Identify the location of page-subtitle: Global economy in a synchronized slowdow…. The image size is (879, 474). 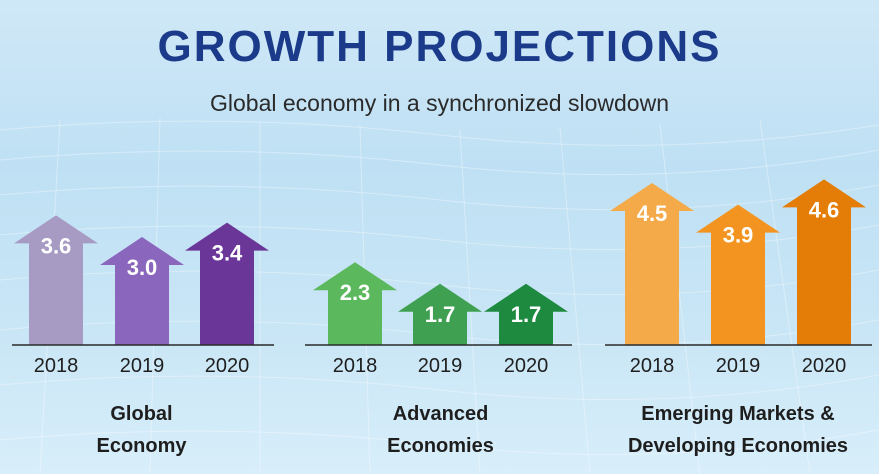
(439, 103).